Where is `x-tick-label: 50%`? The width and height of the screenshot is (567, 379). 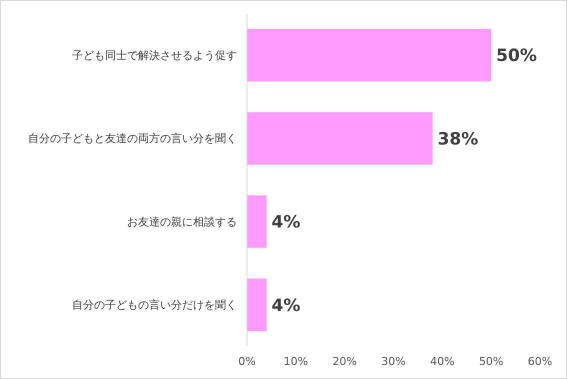 x-tick-label: 50% is located at coordinates (491, 361).